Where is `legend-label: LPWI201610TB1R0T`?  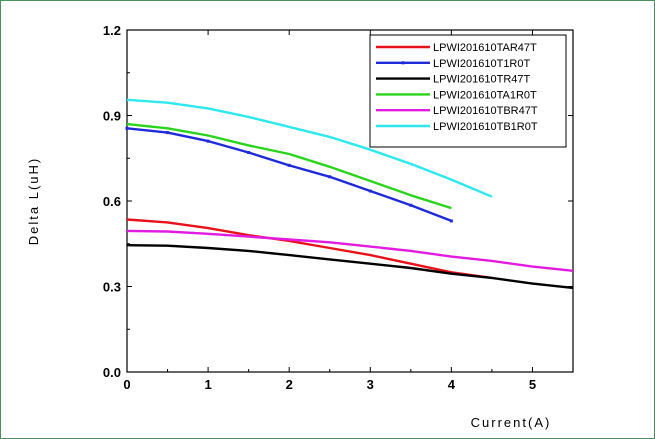 legend-label: LPWI201610TB1R0T is located at coordinates (485, 127).